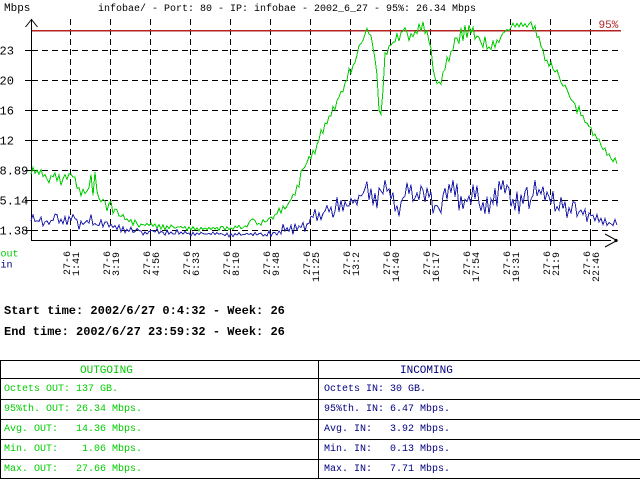  Describe the element at coordinates (237, 264) in the screenshot. I see `svg-text: 8:10` at that location.